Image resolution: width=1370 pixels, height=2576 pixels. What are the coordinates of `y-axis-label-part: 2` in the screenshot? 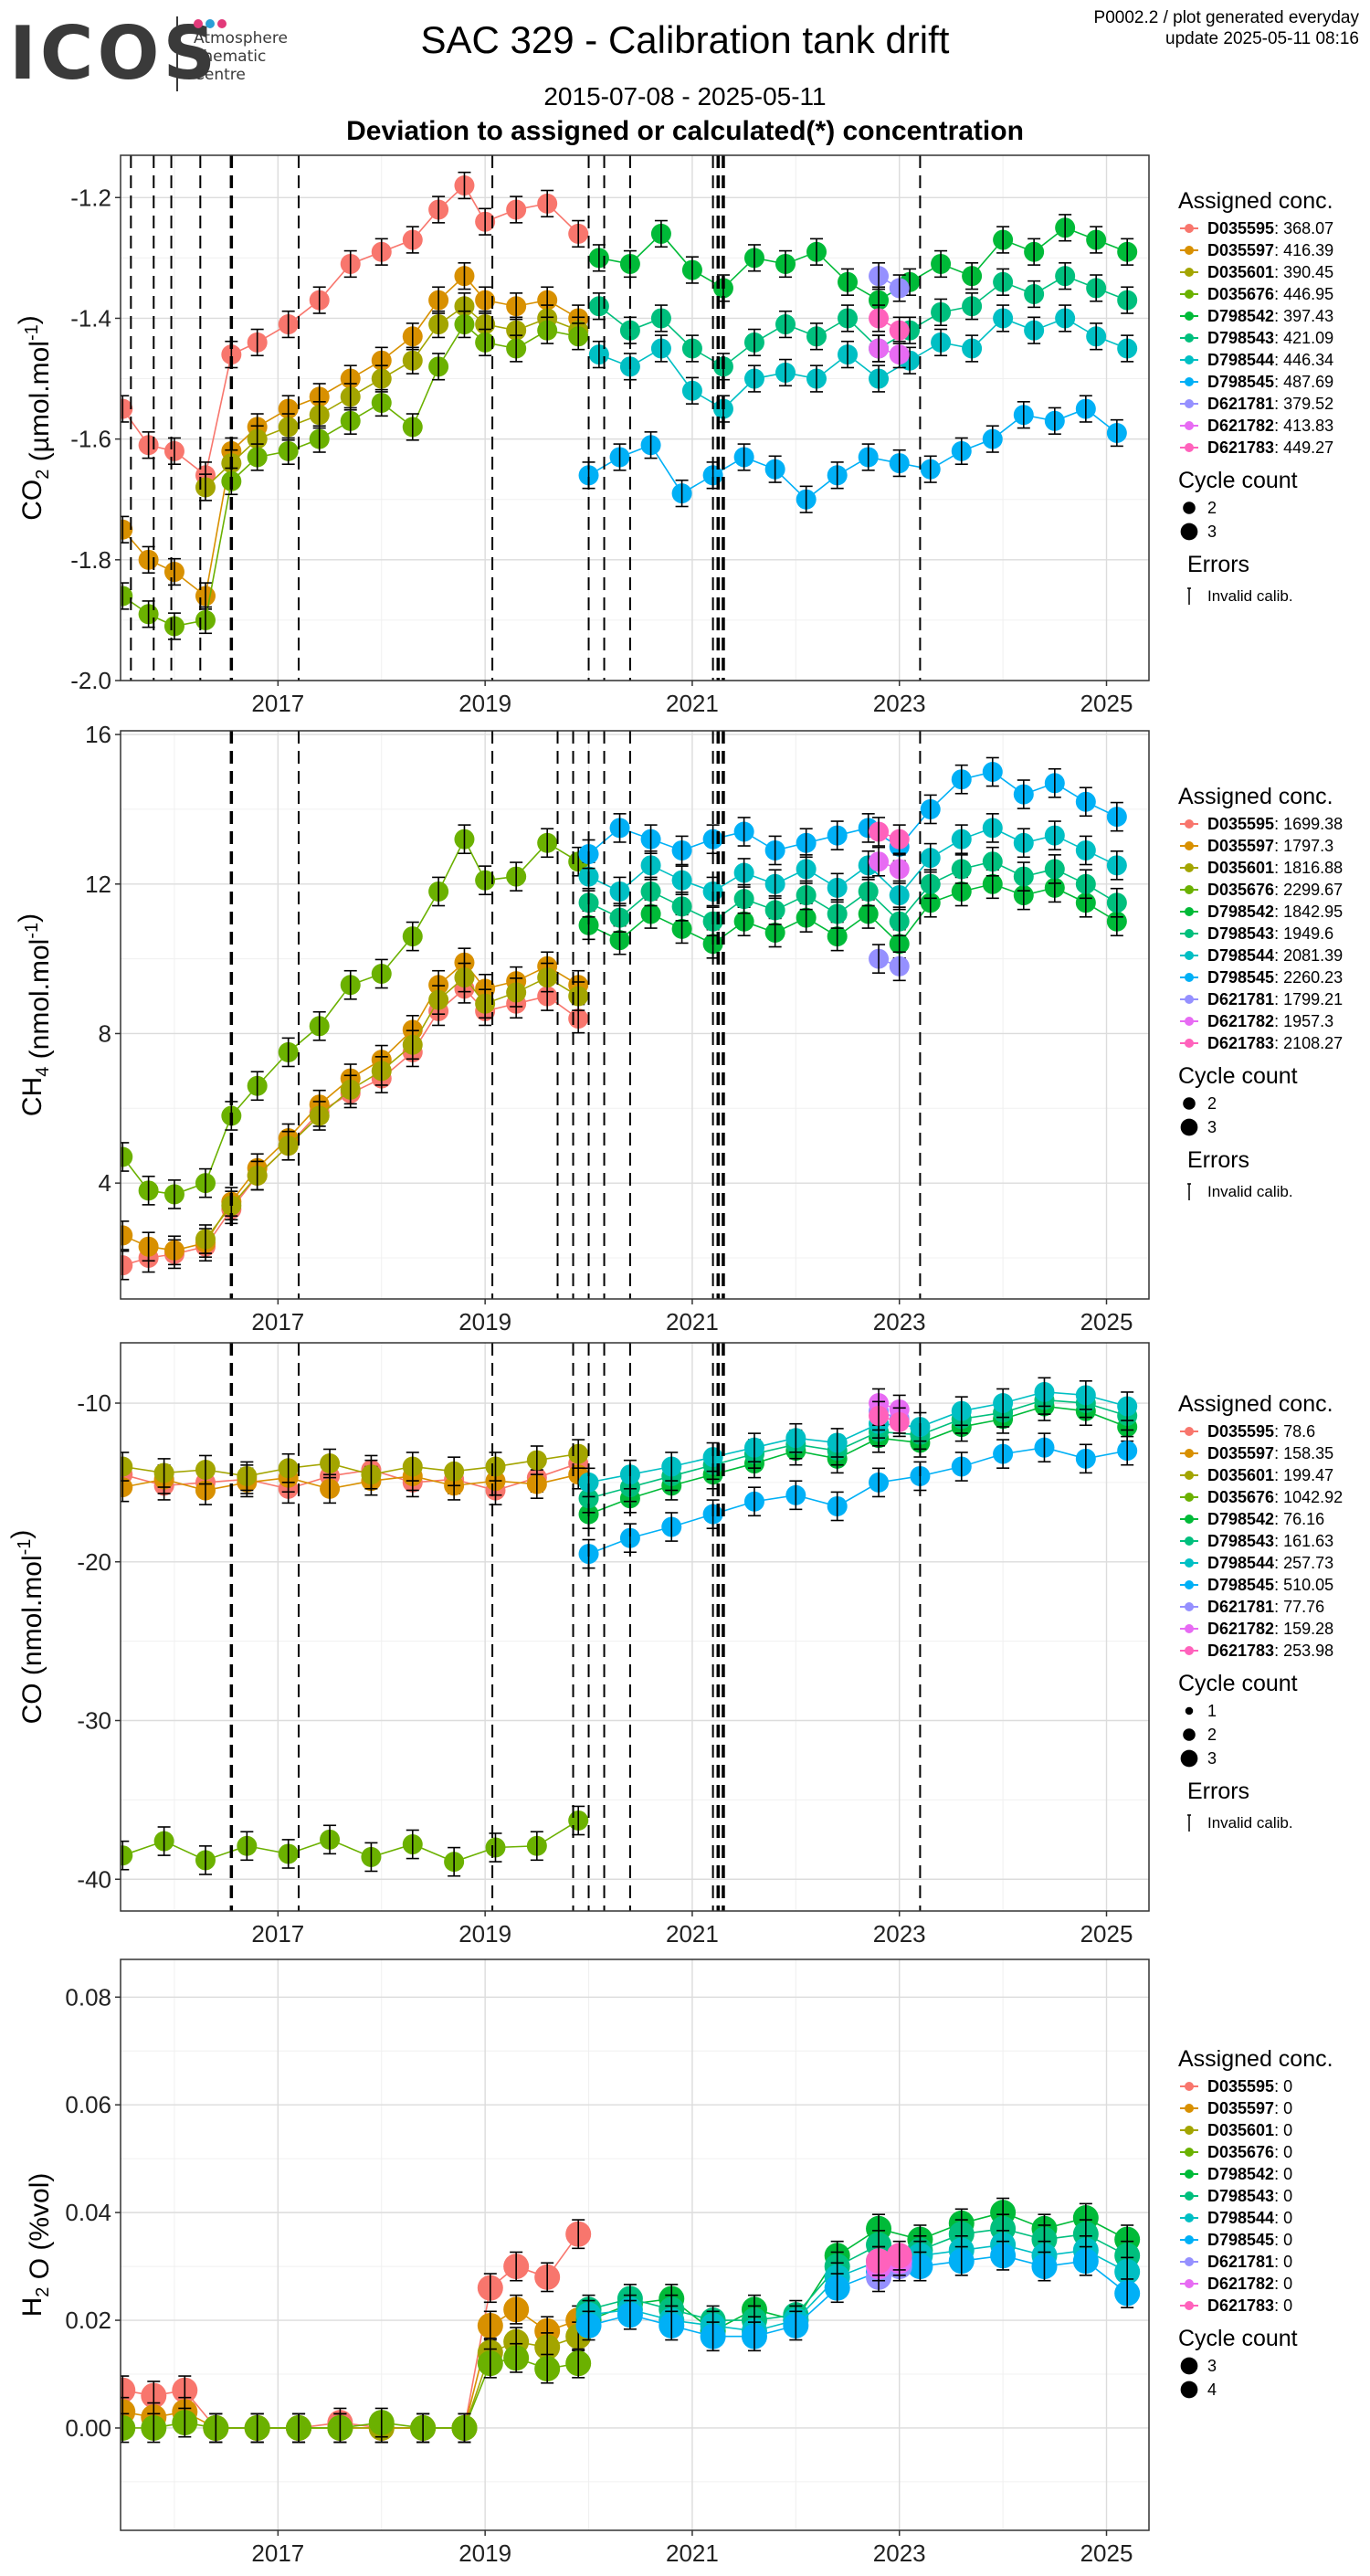 It's located at (43, 2292).